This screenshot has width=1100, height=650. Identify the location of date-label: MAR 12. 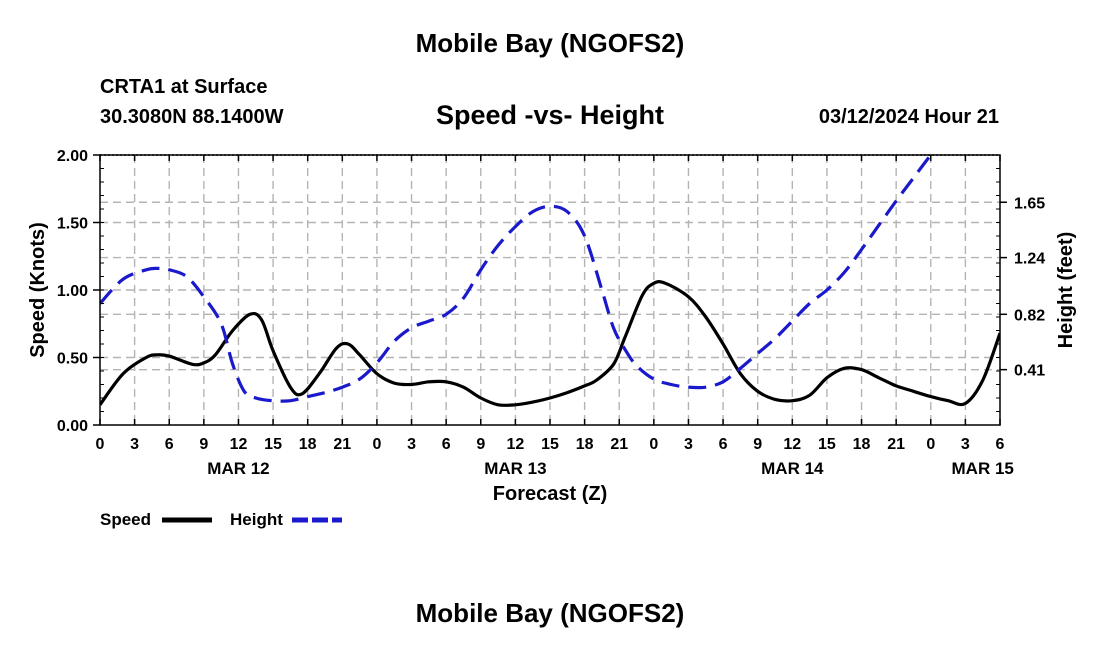
(238, 468).